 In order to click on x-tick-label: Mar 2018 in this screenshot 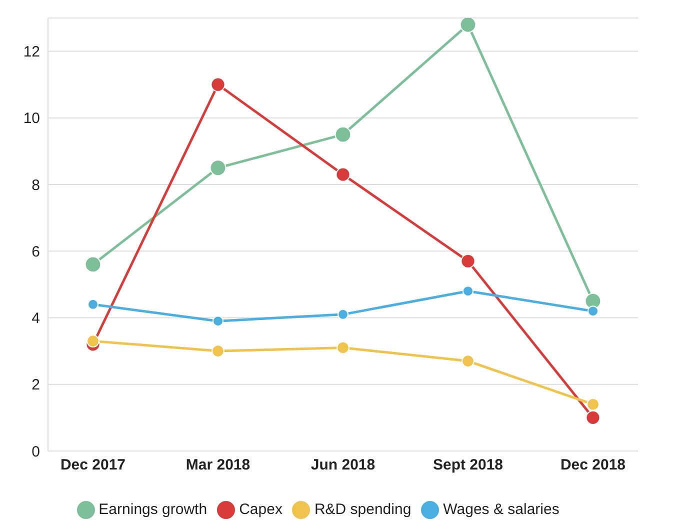, I will do `click(218, 465)`.